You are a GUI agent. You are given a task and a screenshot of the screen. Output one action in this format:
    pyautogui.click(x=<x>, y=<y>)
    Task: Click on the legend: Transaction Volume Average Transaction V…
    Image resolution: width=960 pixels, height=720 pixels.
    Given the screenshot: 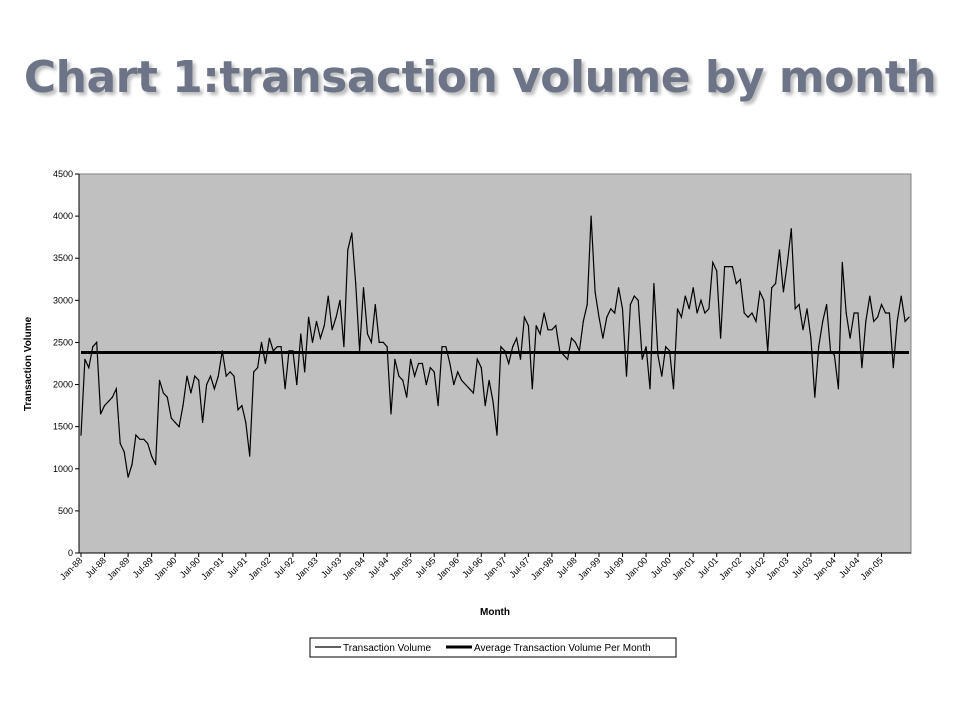 What is the action you would take?
    pyautogui.click(x=493, y=647)
    